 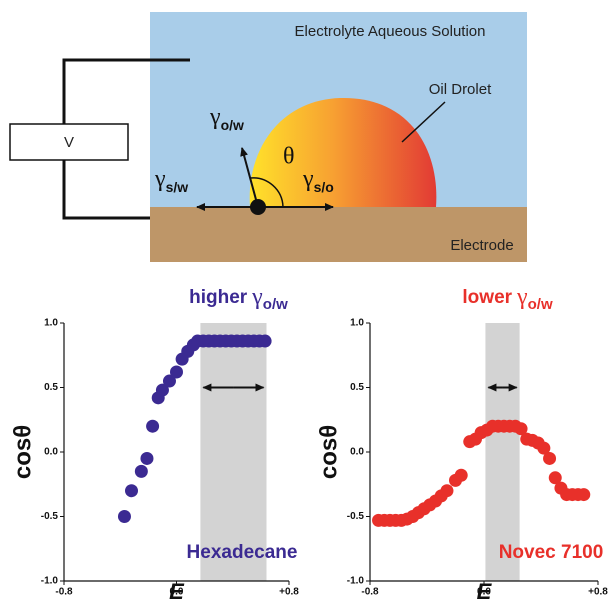 What do you see at coordinates (507, 298) in the screenshot?
I see `chart-title: lower γo/w` at bounding box center [507, 298].